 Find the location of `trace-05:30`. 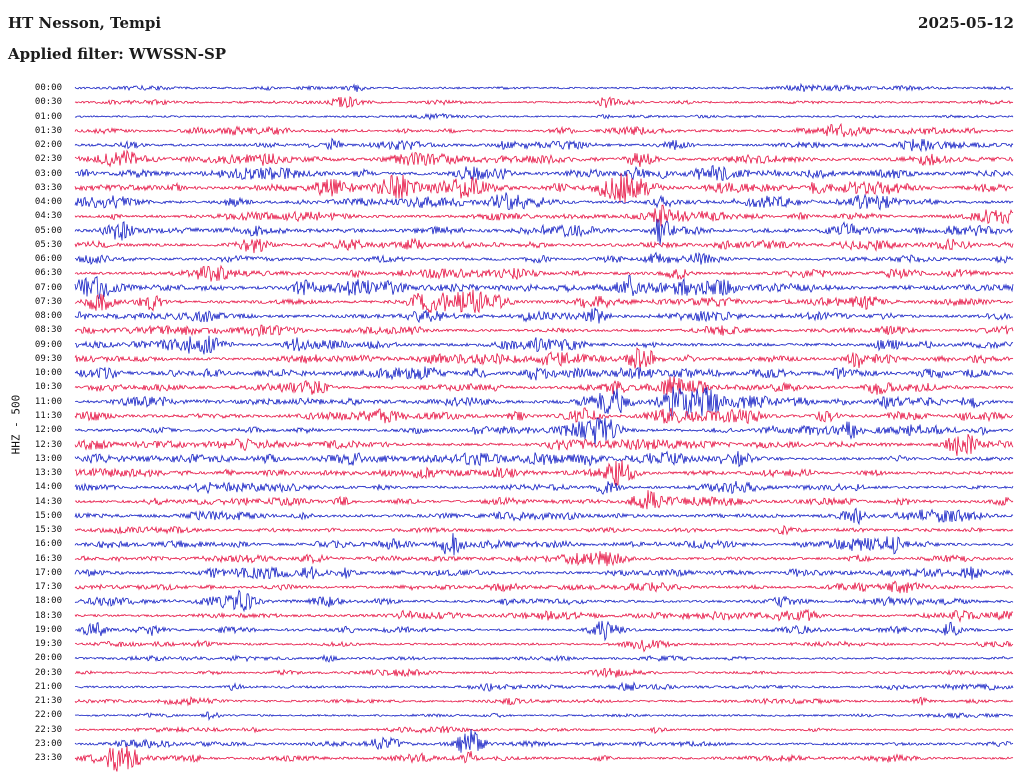

trace-05:30 is located at coordinates (544, 245).